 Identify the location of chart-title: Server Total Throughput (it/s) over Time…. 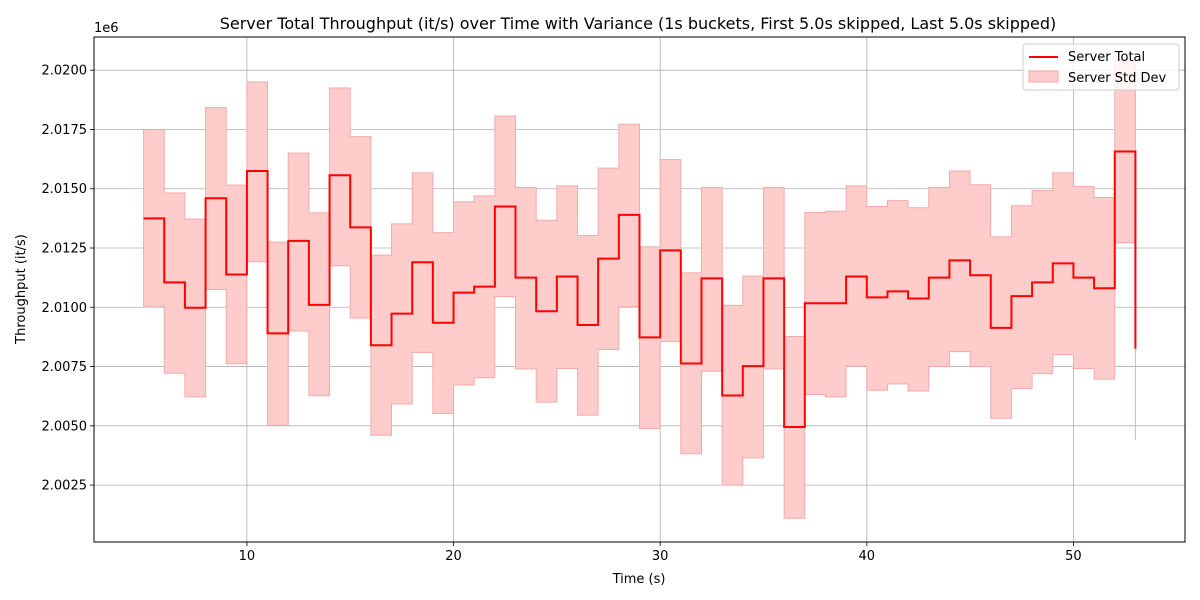
(638, 23).